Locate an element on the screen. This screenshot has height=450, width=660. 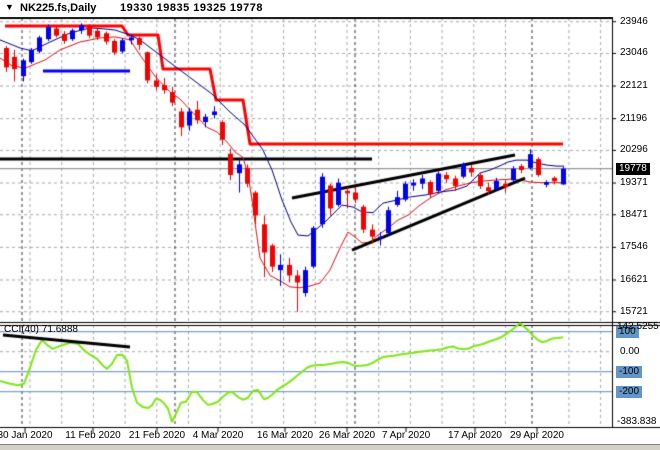
indicator-name: CCI(40) is located at coordinates (22, 329).